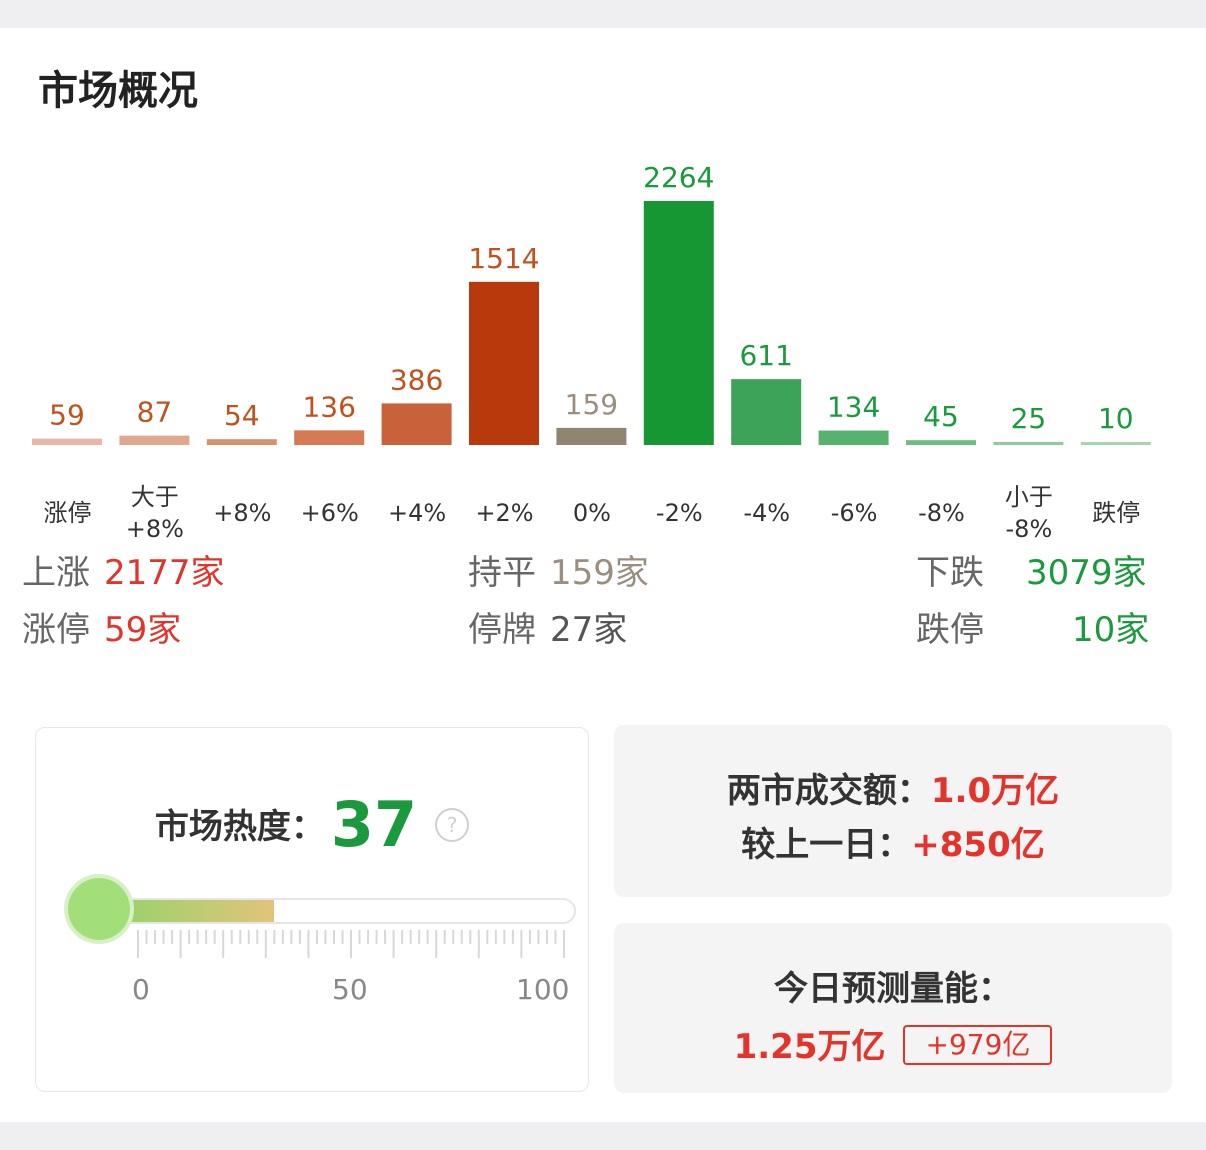  What do you see at coordinates (543, 989) in the screenshot?
I see `scale-max: 100` at bounding box center [543, 989].